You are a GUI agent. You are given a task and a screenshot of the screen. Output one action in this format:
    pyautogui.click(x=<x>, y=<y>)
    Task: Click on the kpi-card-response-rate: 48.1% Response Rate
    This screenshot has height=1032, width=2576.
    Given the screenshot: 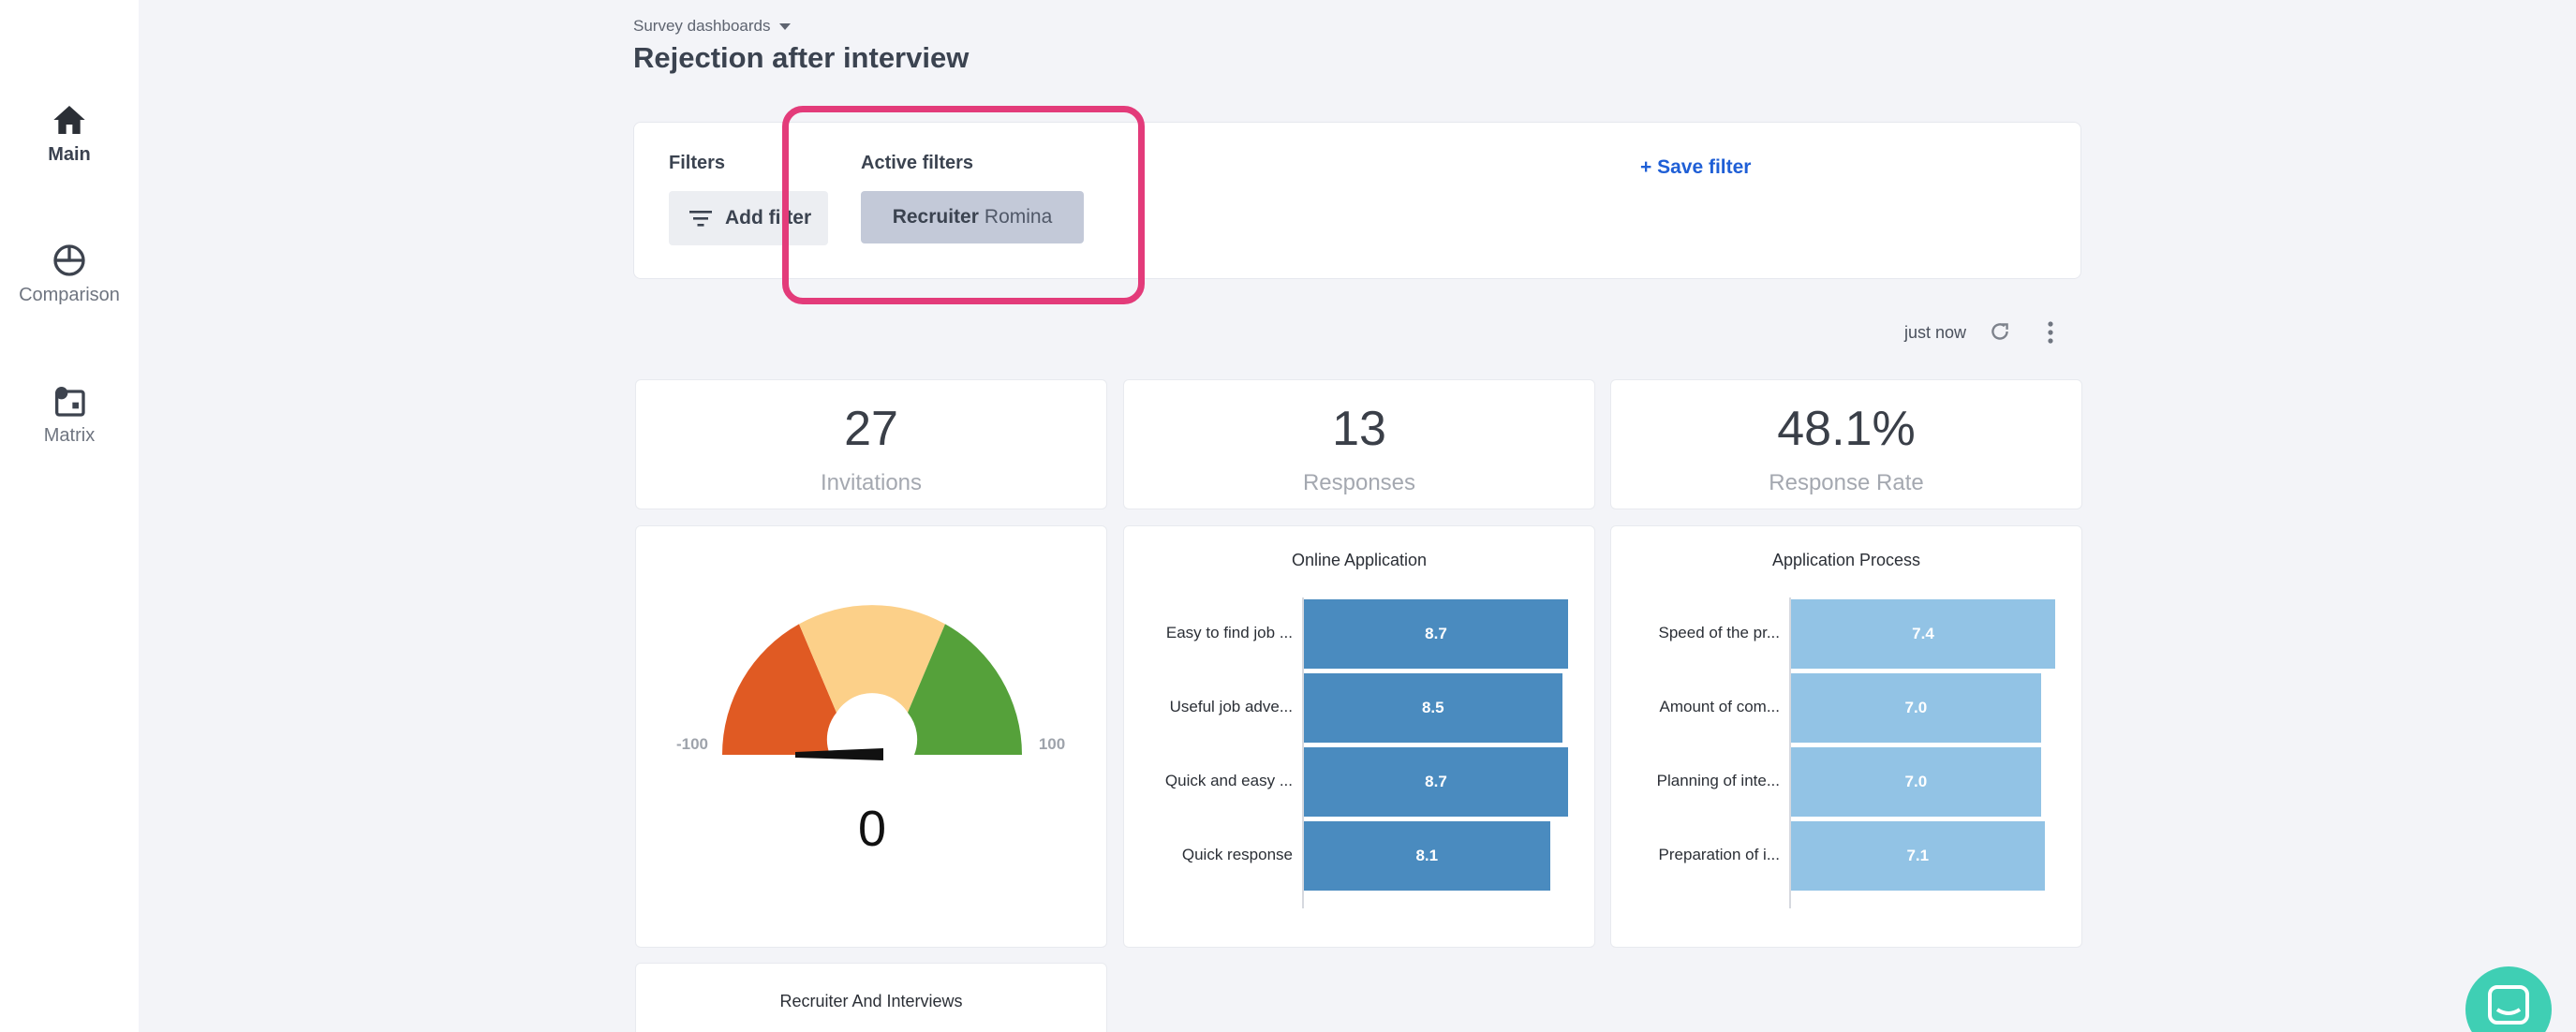 What is the action you would take?
    pyautogui.click(x=1846, y=444)
    